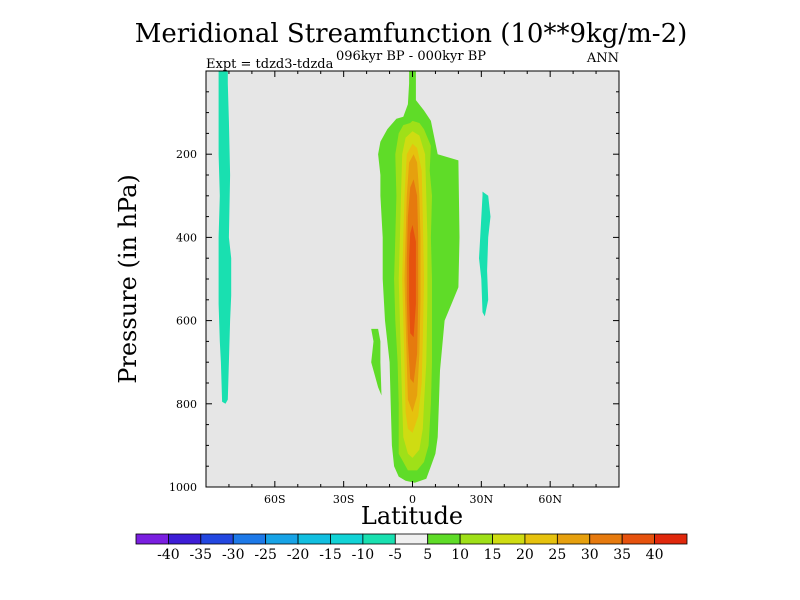 Image resolution: width=800 pixels, height=600 pixels. I want to click on colorbar: -40 -35 -30 -25 -20 -15 -10 -5 5 10 15 20 25 30 35 40, so click(411, 548).